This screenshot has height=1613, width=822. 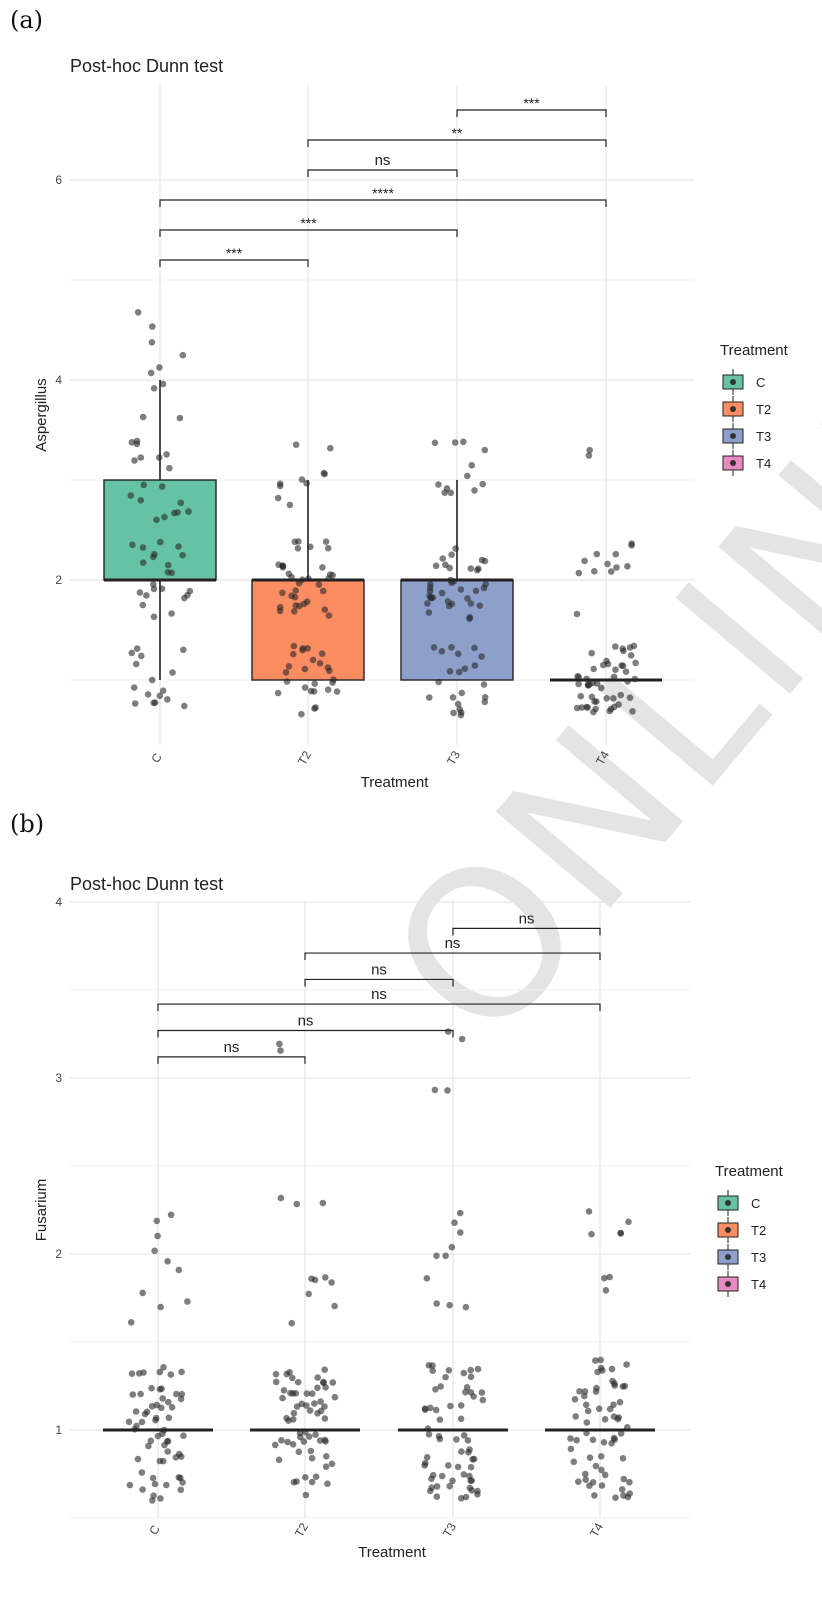 What do you see at coordinates (741, 1230) in the screenshot?
I see `legend-item: T2` at bounding box center [741, 1230].